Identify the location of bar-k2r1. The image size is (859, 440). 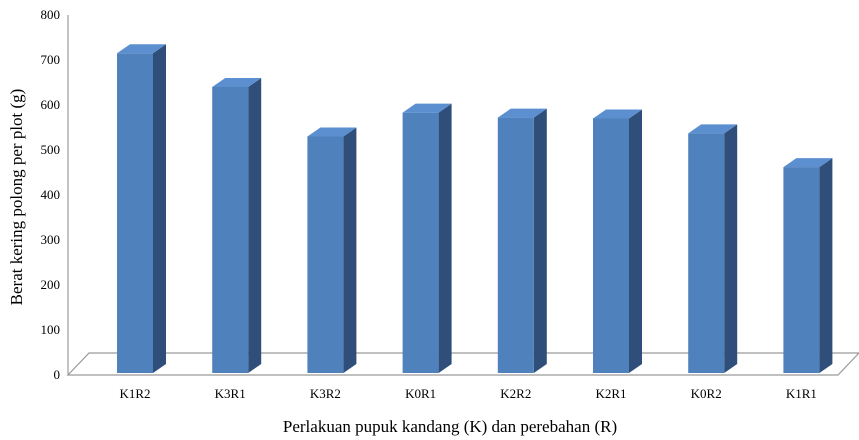
(617, 242).